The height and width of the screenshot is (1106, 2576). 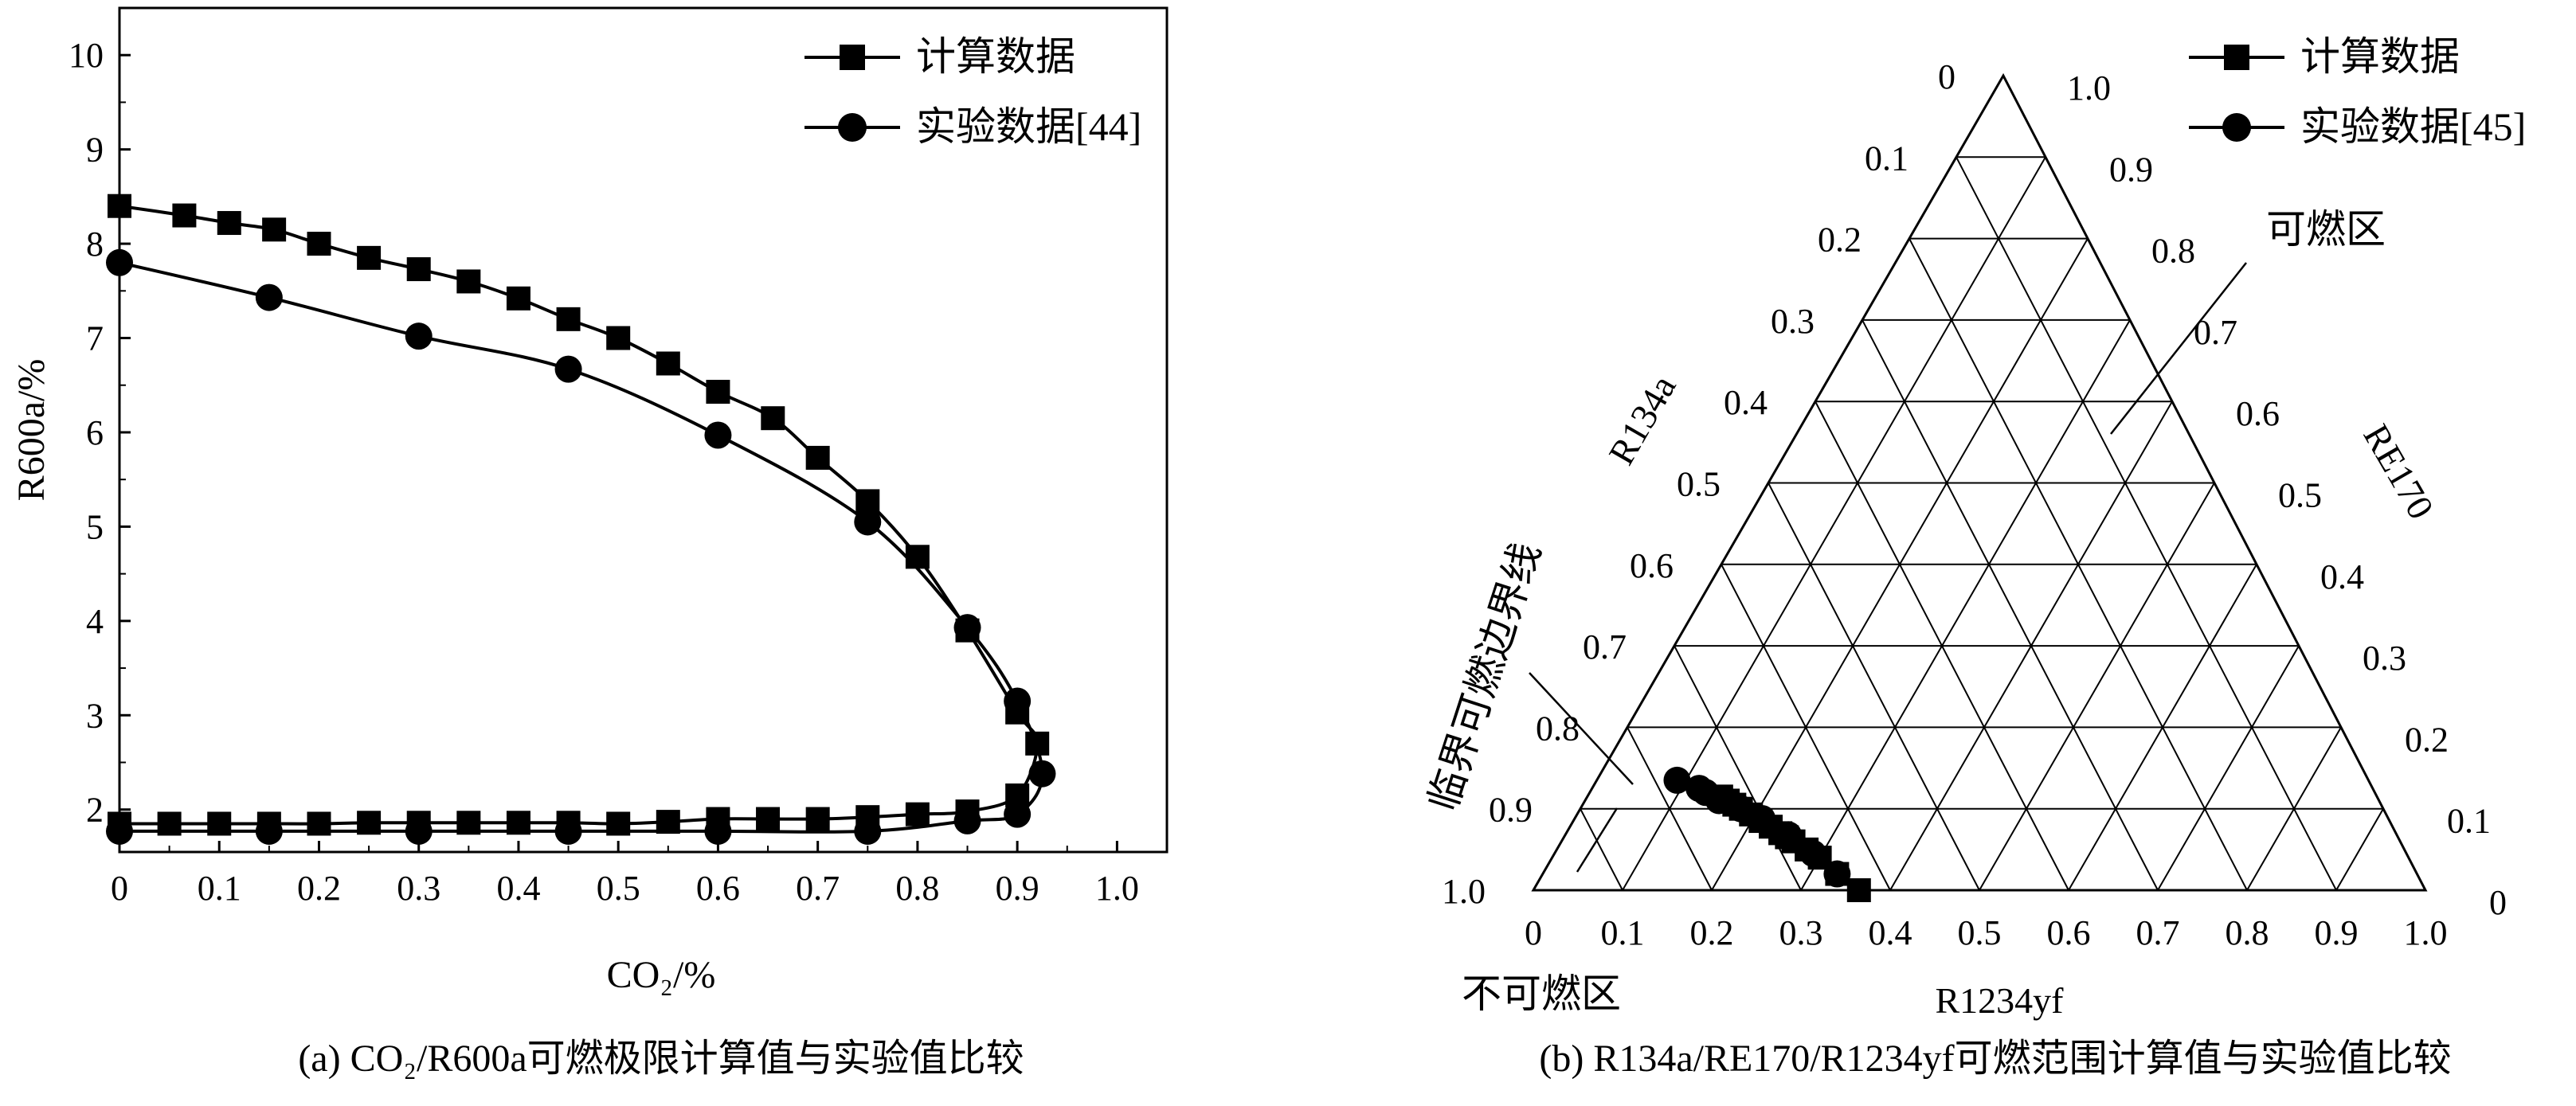 What do you see at coordinates (852, 127) in the screenshot?
I see `legend-marker-exp-a` at bounding box center [852, 127].